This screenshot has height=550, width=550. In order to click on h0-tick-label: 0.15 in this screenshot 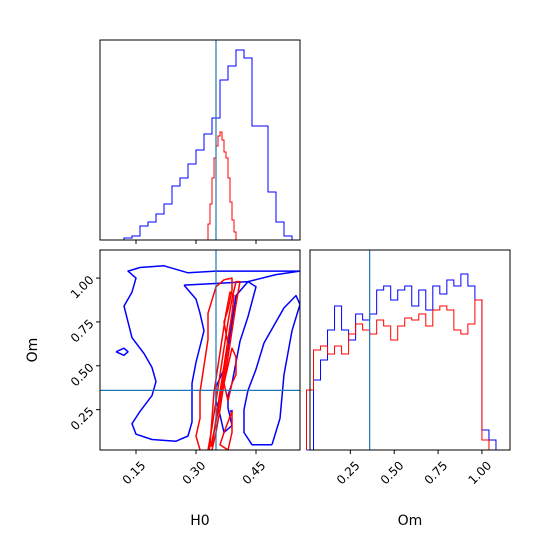, I will do `click(134, 472)`.